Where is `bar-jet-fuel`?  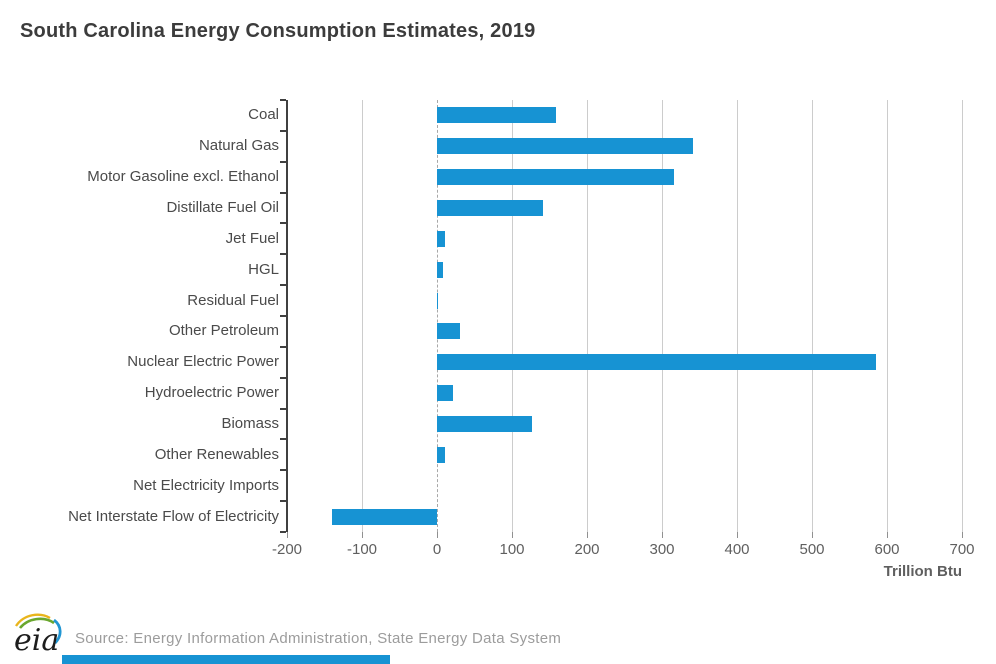
bar-jet-fuel is located at coordinates (441, 238).